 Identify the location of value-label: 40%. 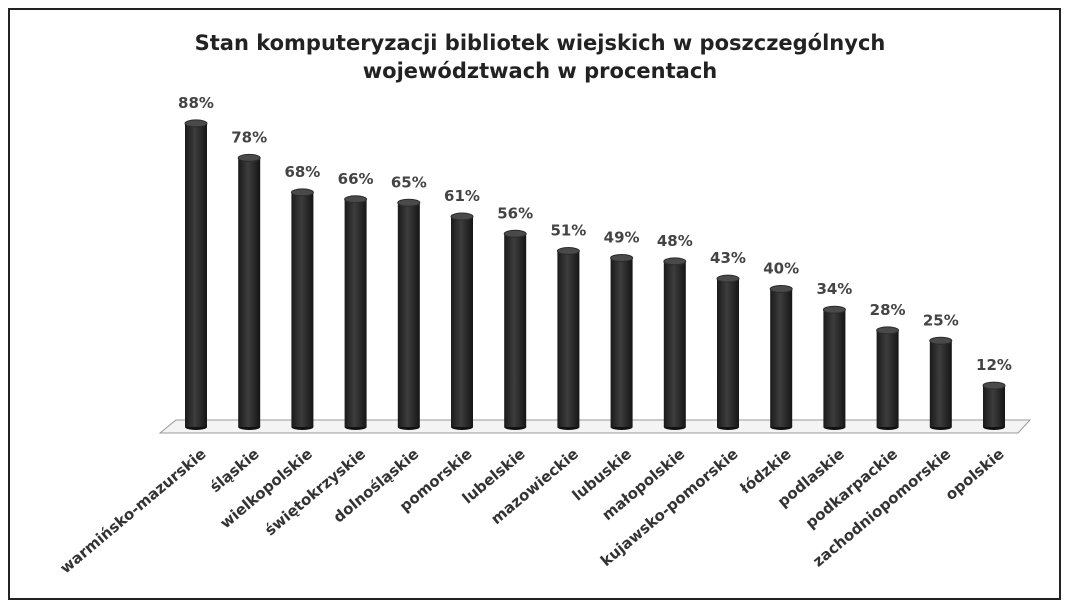
(781, 269).